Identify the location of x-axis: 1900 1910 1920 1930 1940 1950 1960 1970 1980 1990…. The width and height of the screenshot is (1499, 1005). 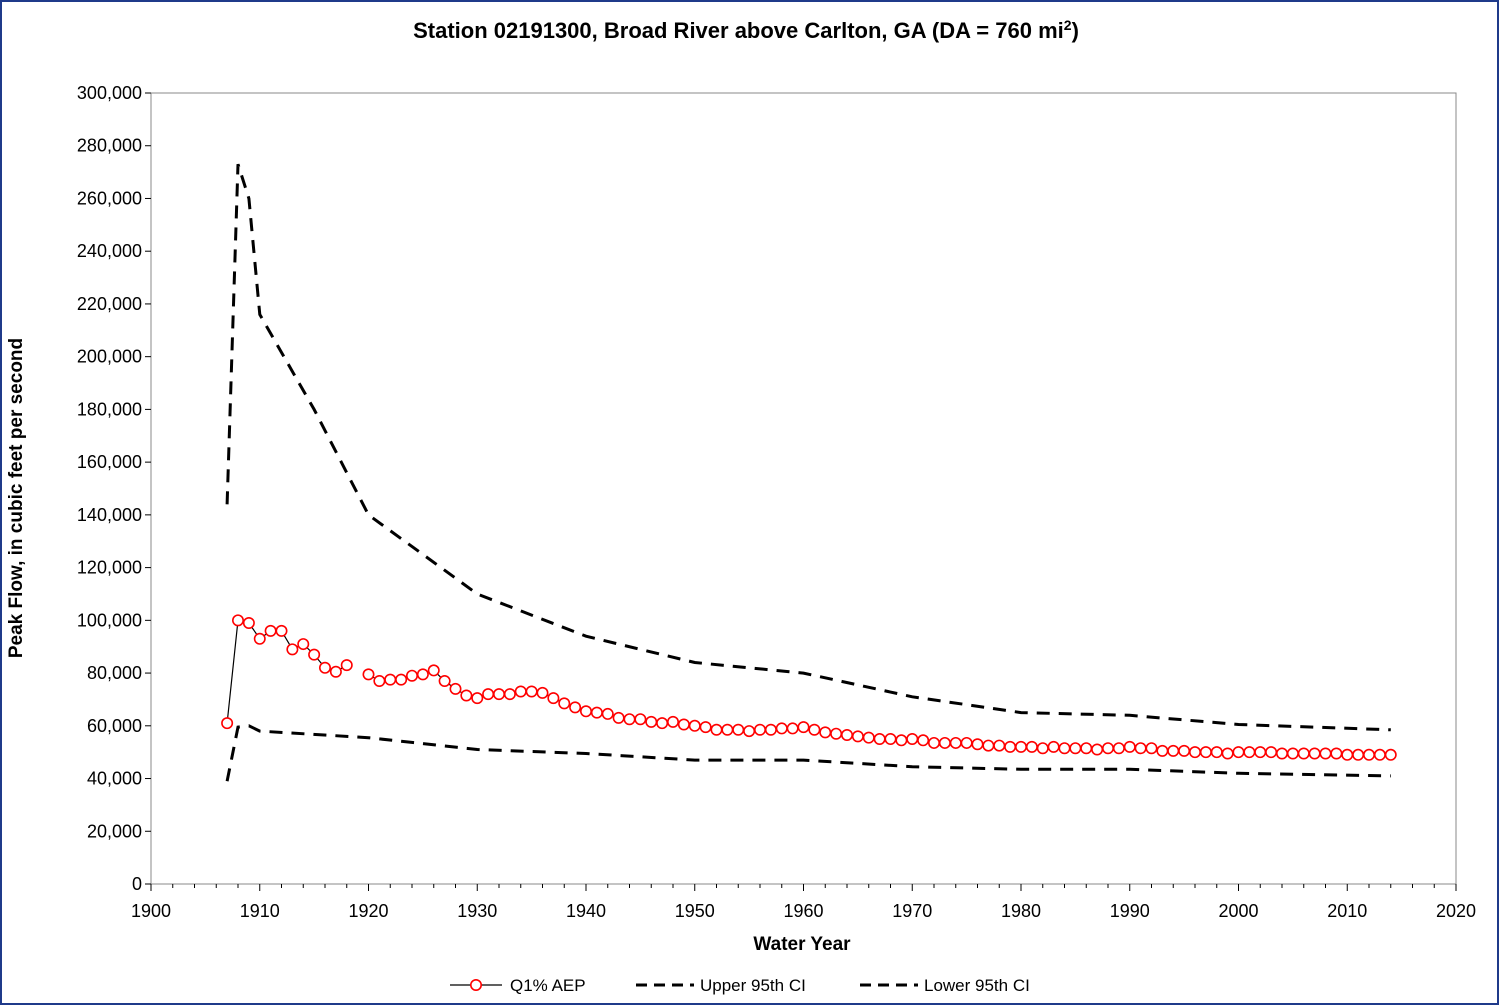
(803, 902).